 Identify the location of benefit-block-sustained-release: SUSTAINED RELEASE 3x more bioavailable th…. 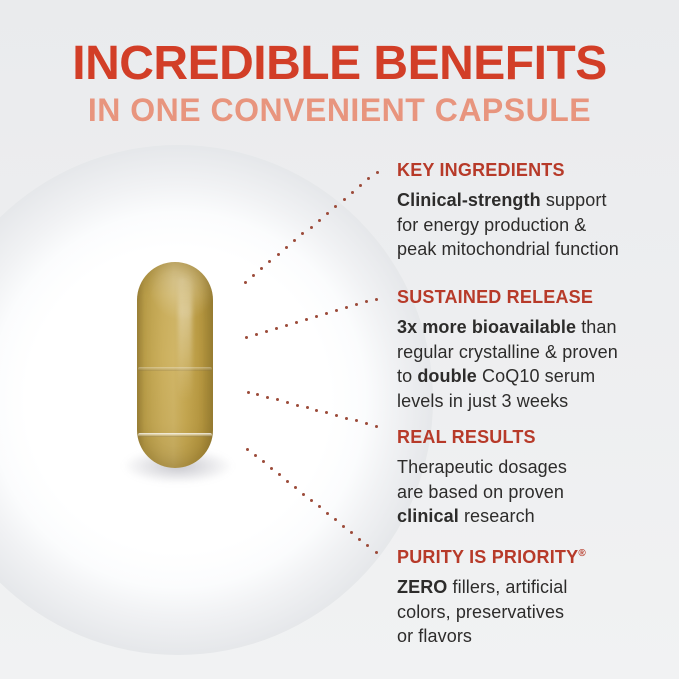
(535, 350).